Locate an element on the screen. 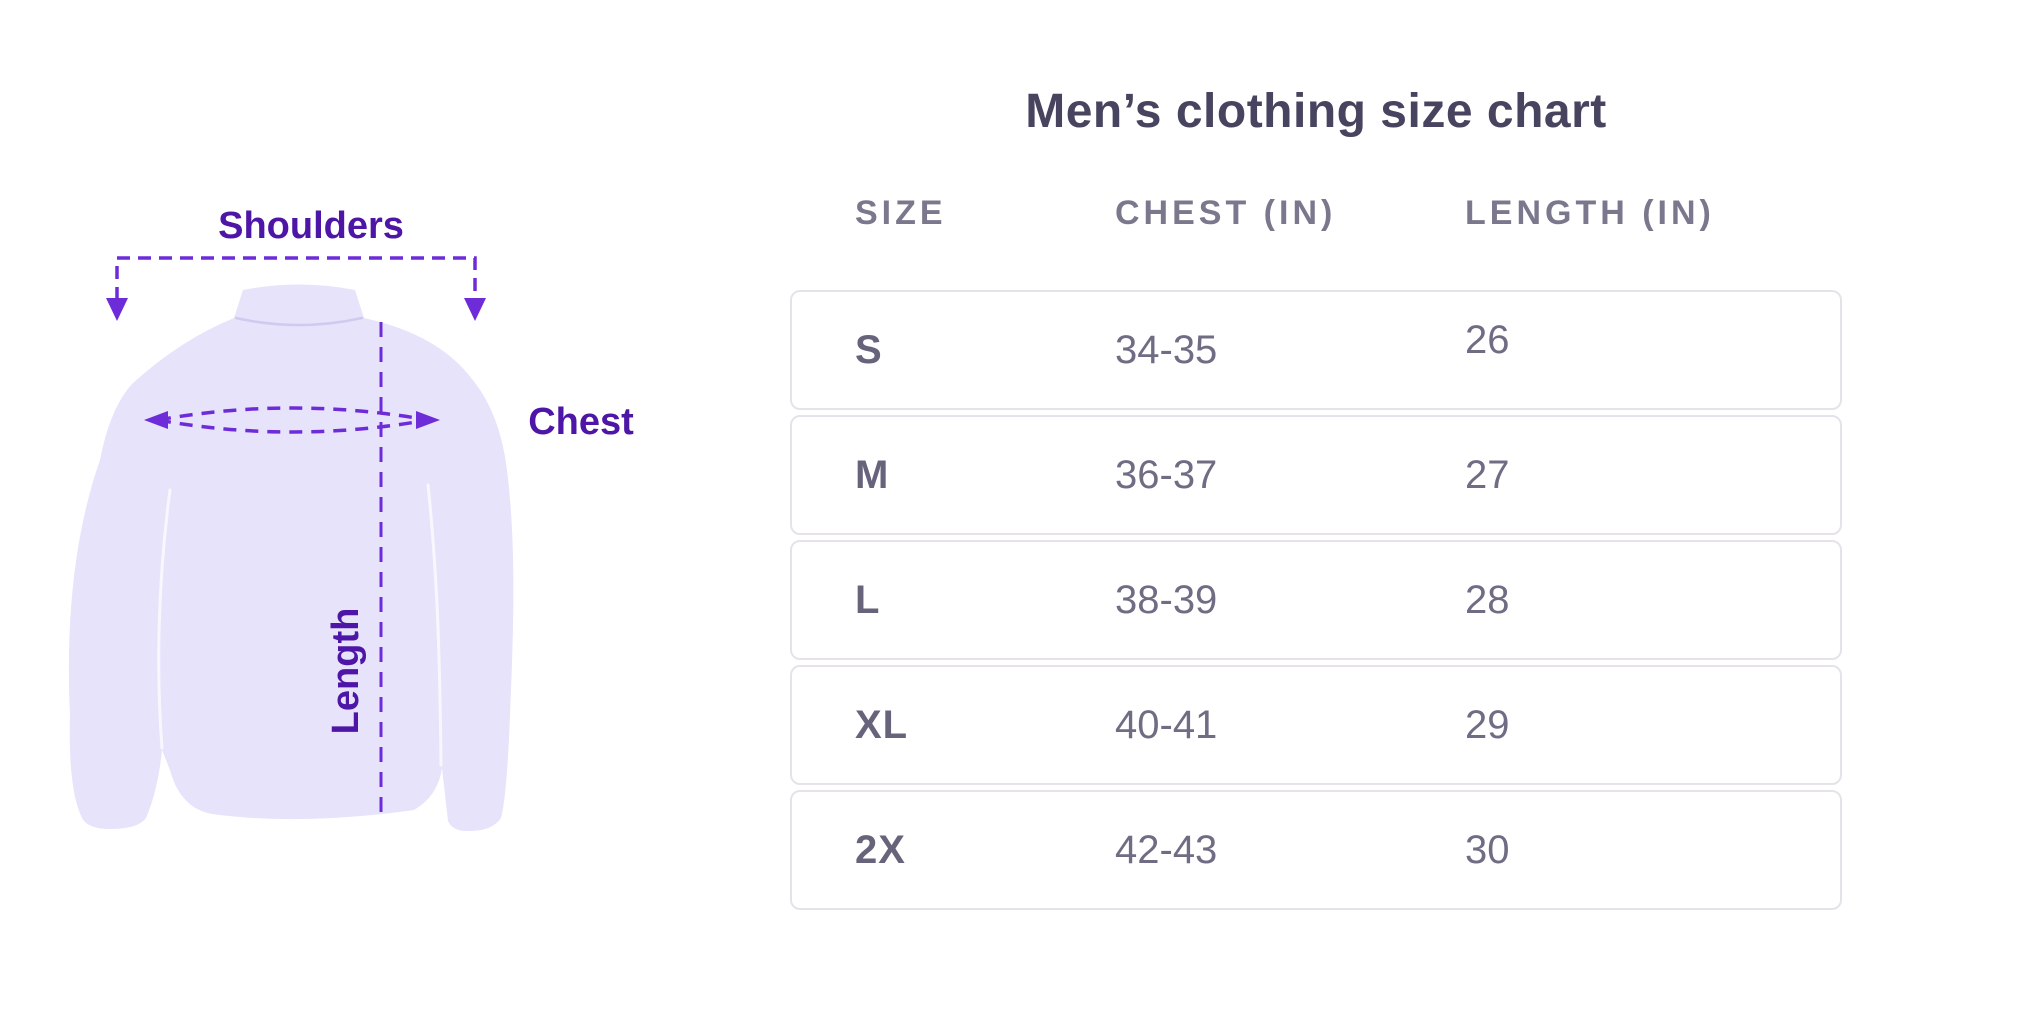 The image size is (2032, 1020). left-sleeve-crease is located at coordinates (164, 619).